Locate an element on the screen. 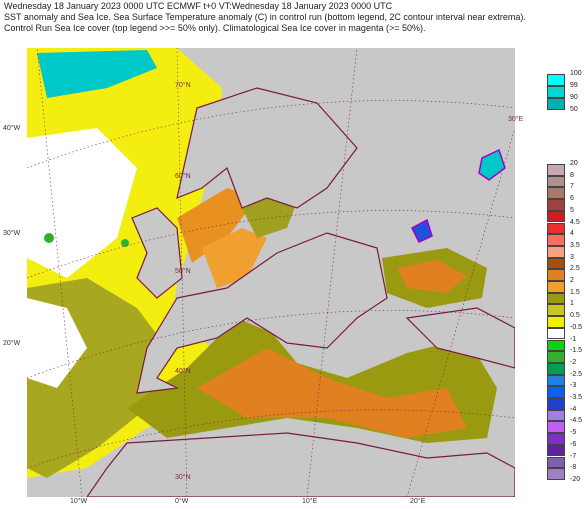 The image size is (587, 509). sst-legend-label: -0.5 is located at coordinates (576, 327).